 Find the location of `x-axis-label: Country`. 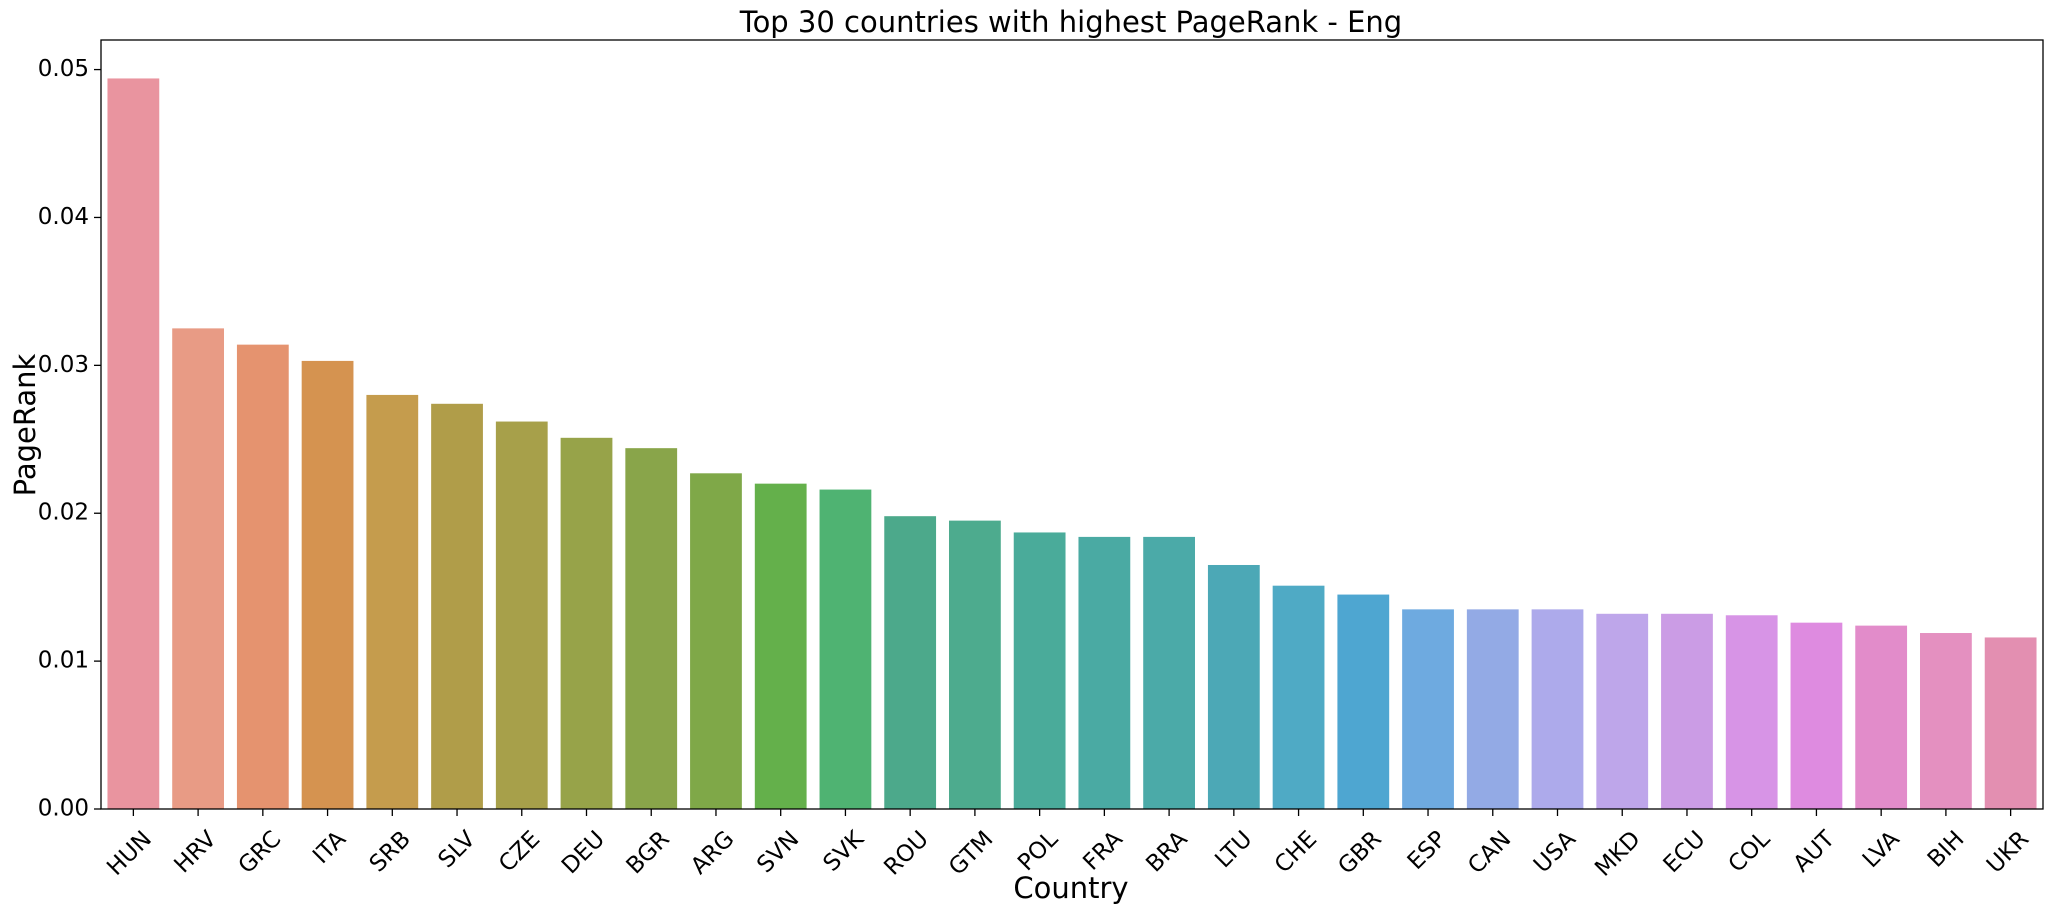

x-axis-label: Country is located at coordinates (1070, 888).